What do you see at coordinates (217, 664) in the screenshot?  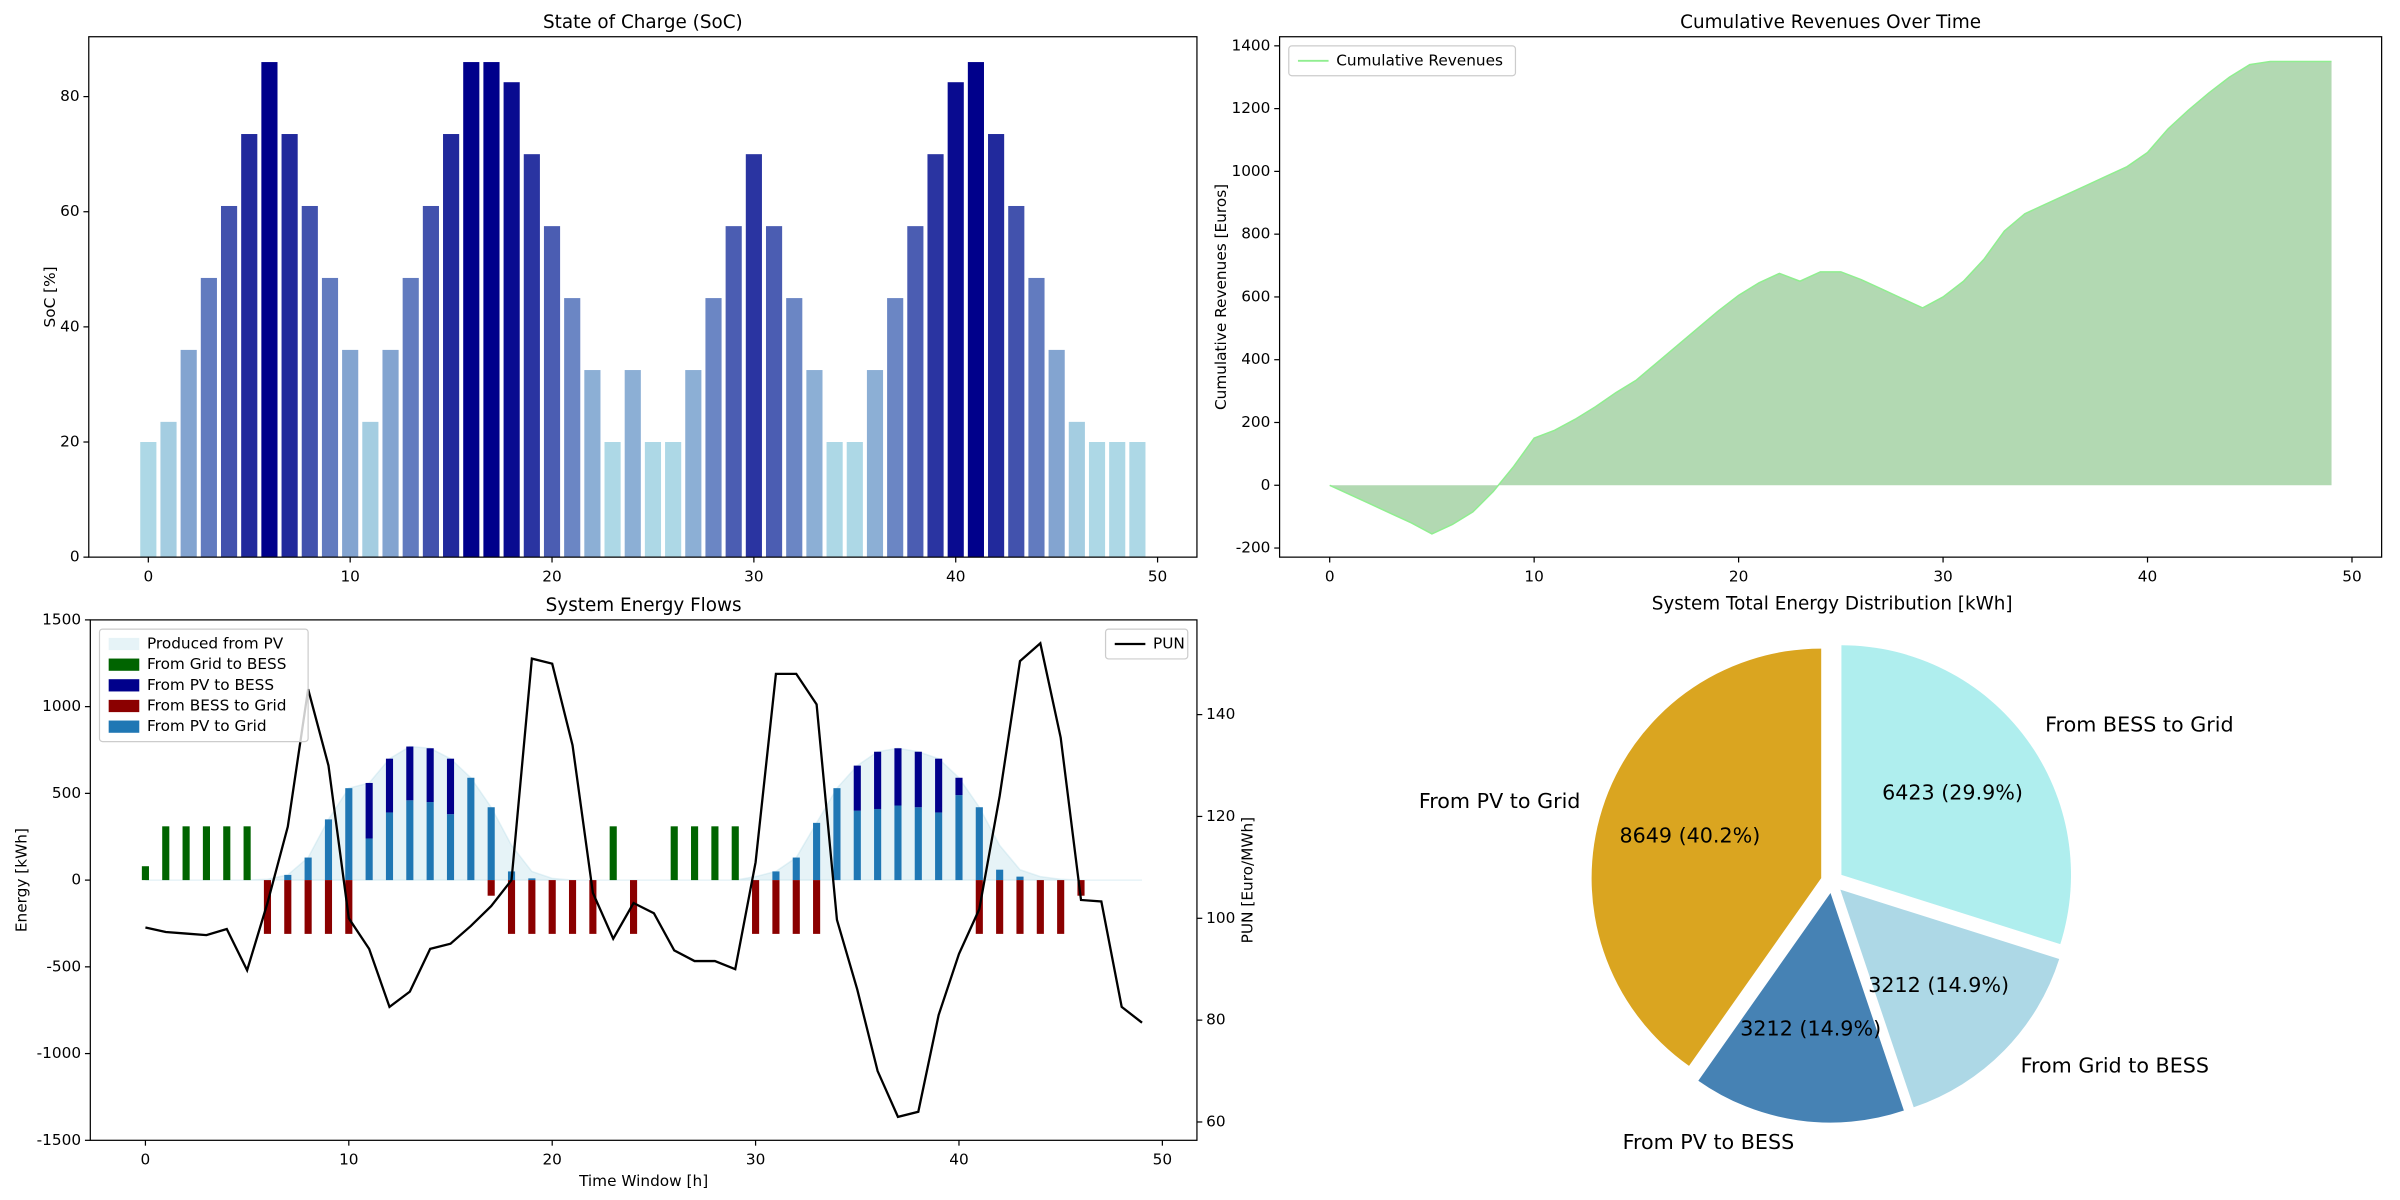 I see `legend-label: From Grid to BESS` at bounding box center [217, 664].